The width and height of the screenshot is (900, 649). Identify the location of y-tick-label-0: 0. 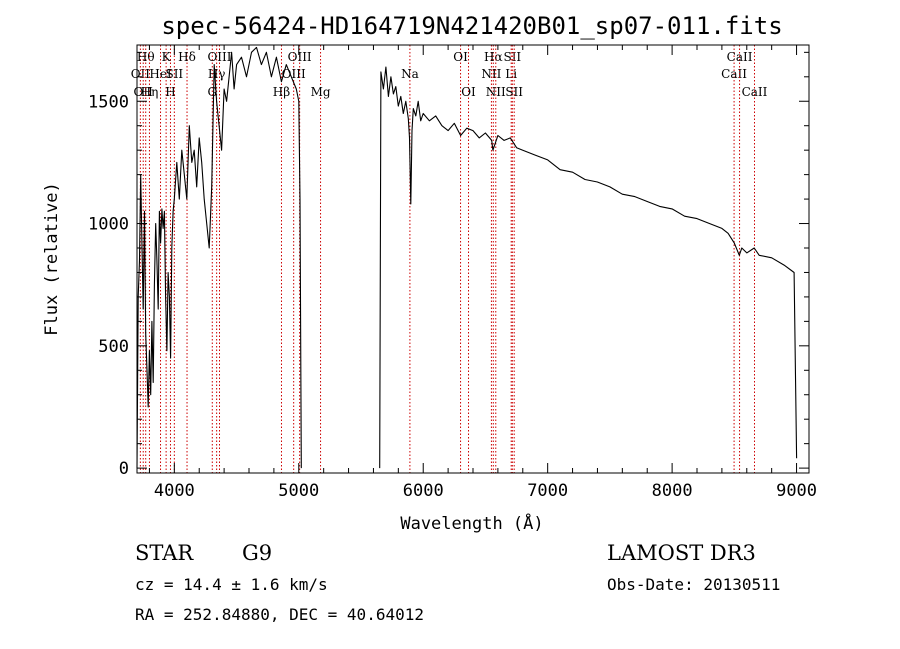
(124, 469).